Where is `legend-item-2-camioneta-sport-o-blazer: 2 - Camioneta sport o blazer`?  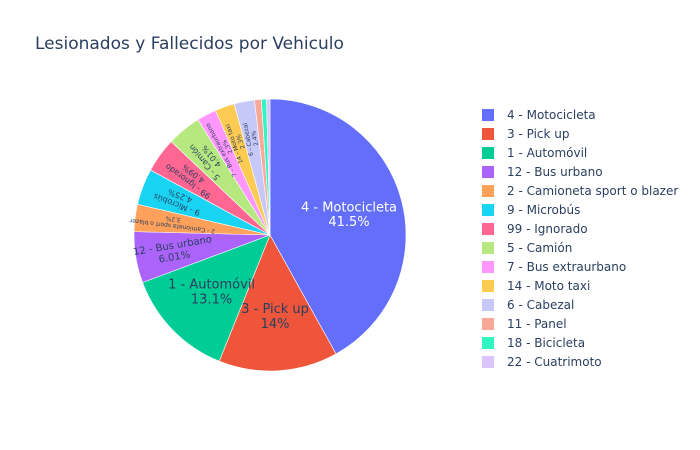 legend-item-2-camioneta-sport-o-blazer: 2 - Camioneta sport o blazer is located at coordinates (590, 191).